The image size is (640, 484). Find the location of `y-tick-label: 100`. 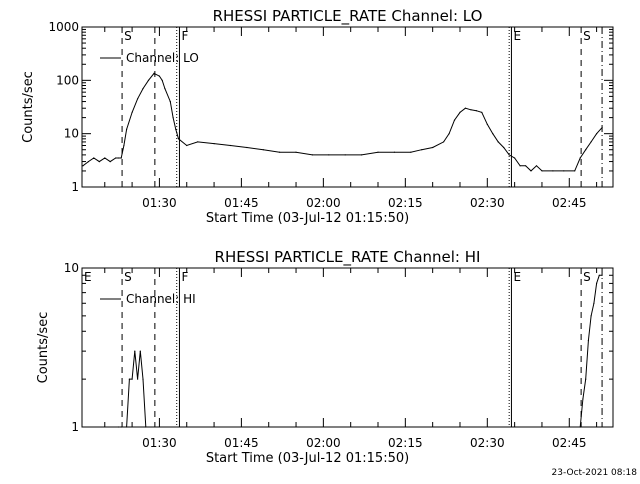

y-tick-label: 100 is located at coordinates (67, 80).